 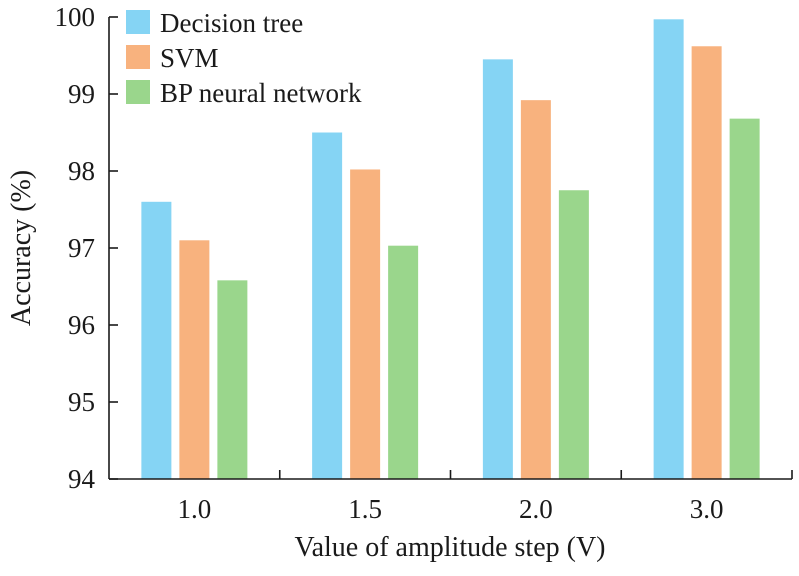 What do you see at coordinates (707, 509) in the screenshot?
I see `x-tick-label: 3.0` at bounding box center [707, 509].